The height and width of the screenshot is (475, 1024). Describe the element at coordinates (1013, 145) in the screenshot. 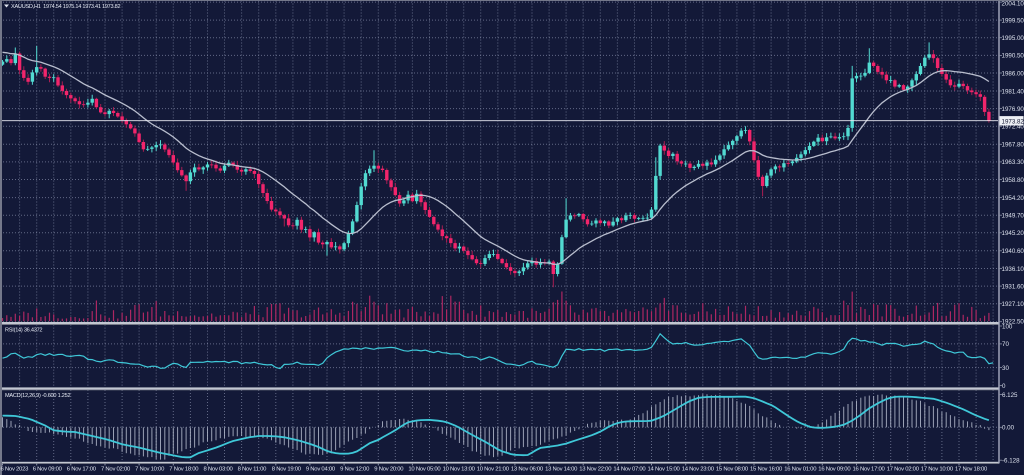

I see `svg-text: 1967.80` at that location.